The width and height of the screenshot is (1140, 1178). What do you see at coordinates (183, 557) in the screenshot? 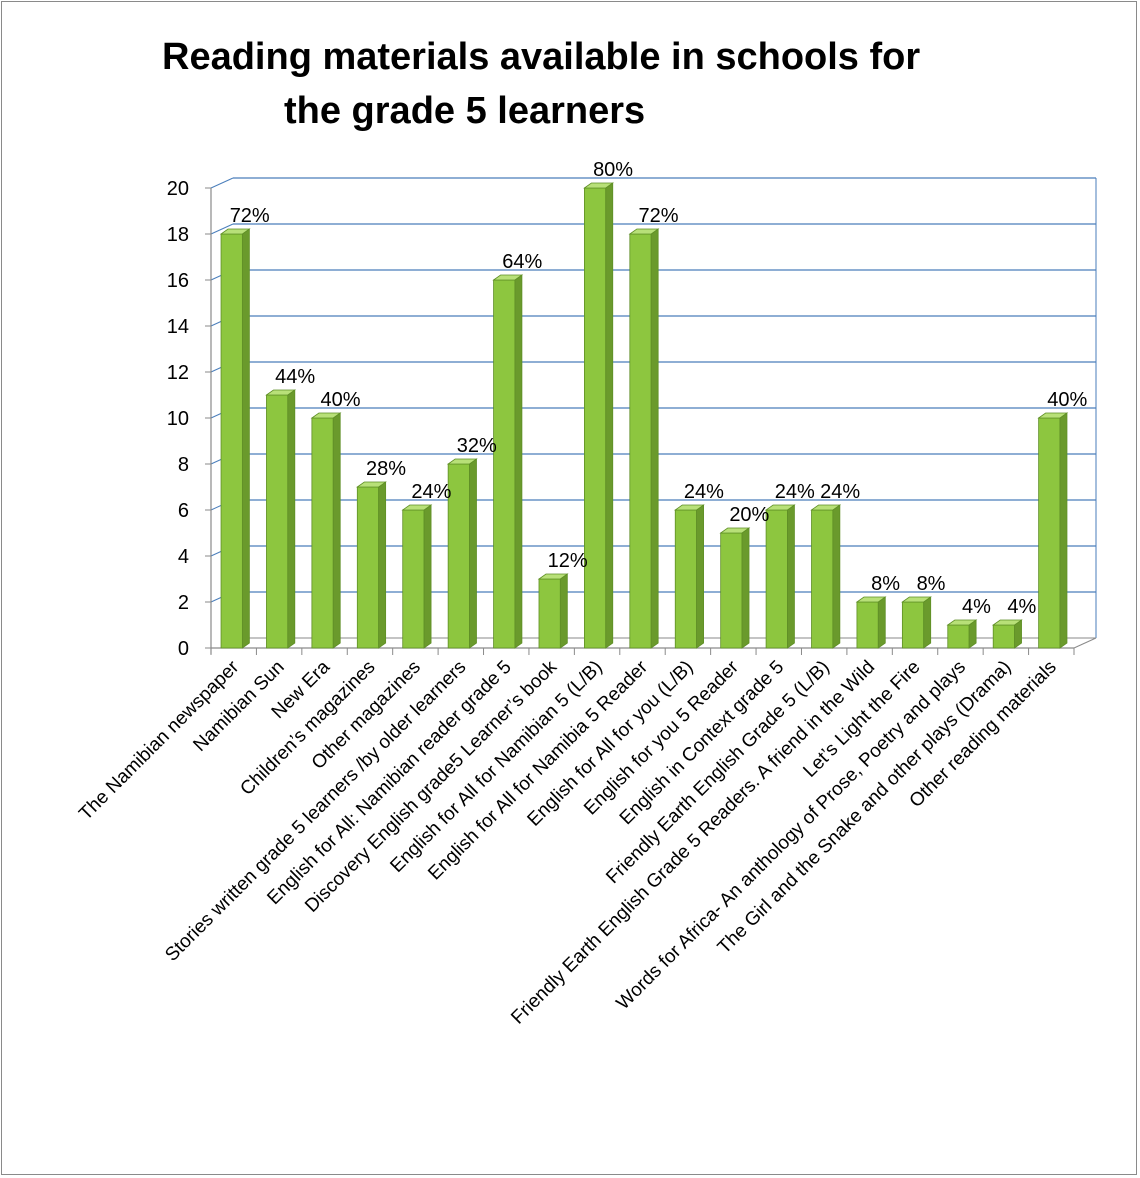
I see `y-tick-label: 4` at bounding box center [183, 557].